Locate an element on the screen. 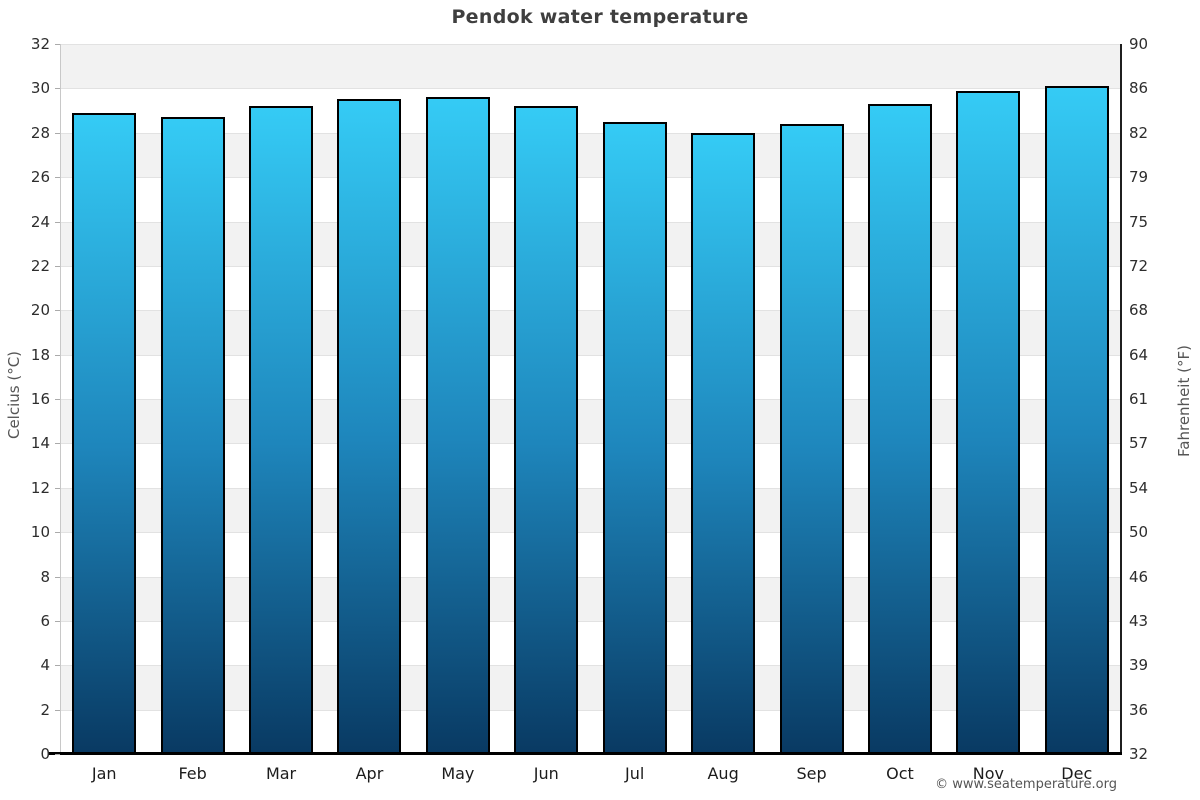 The width and height of the screenshot is (1200, 800). y-tick-label-celsius: 14 is located at coordinates (40, 443).